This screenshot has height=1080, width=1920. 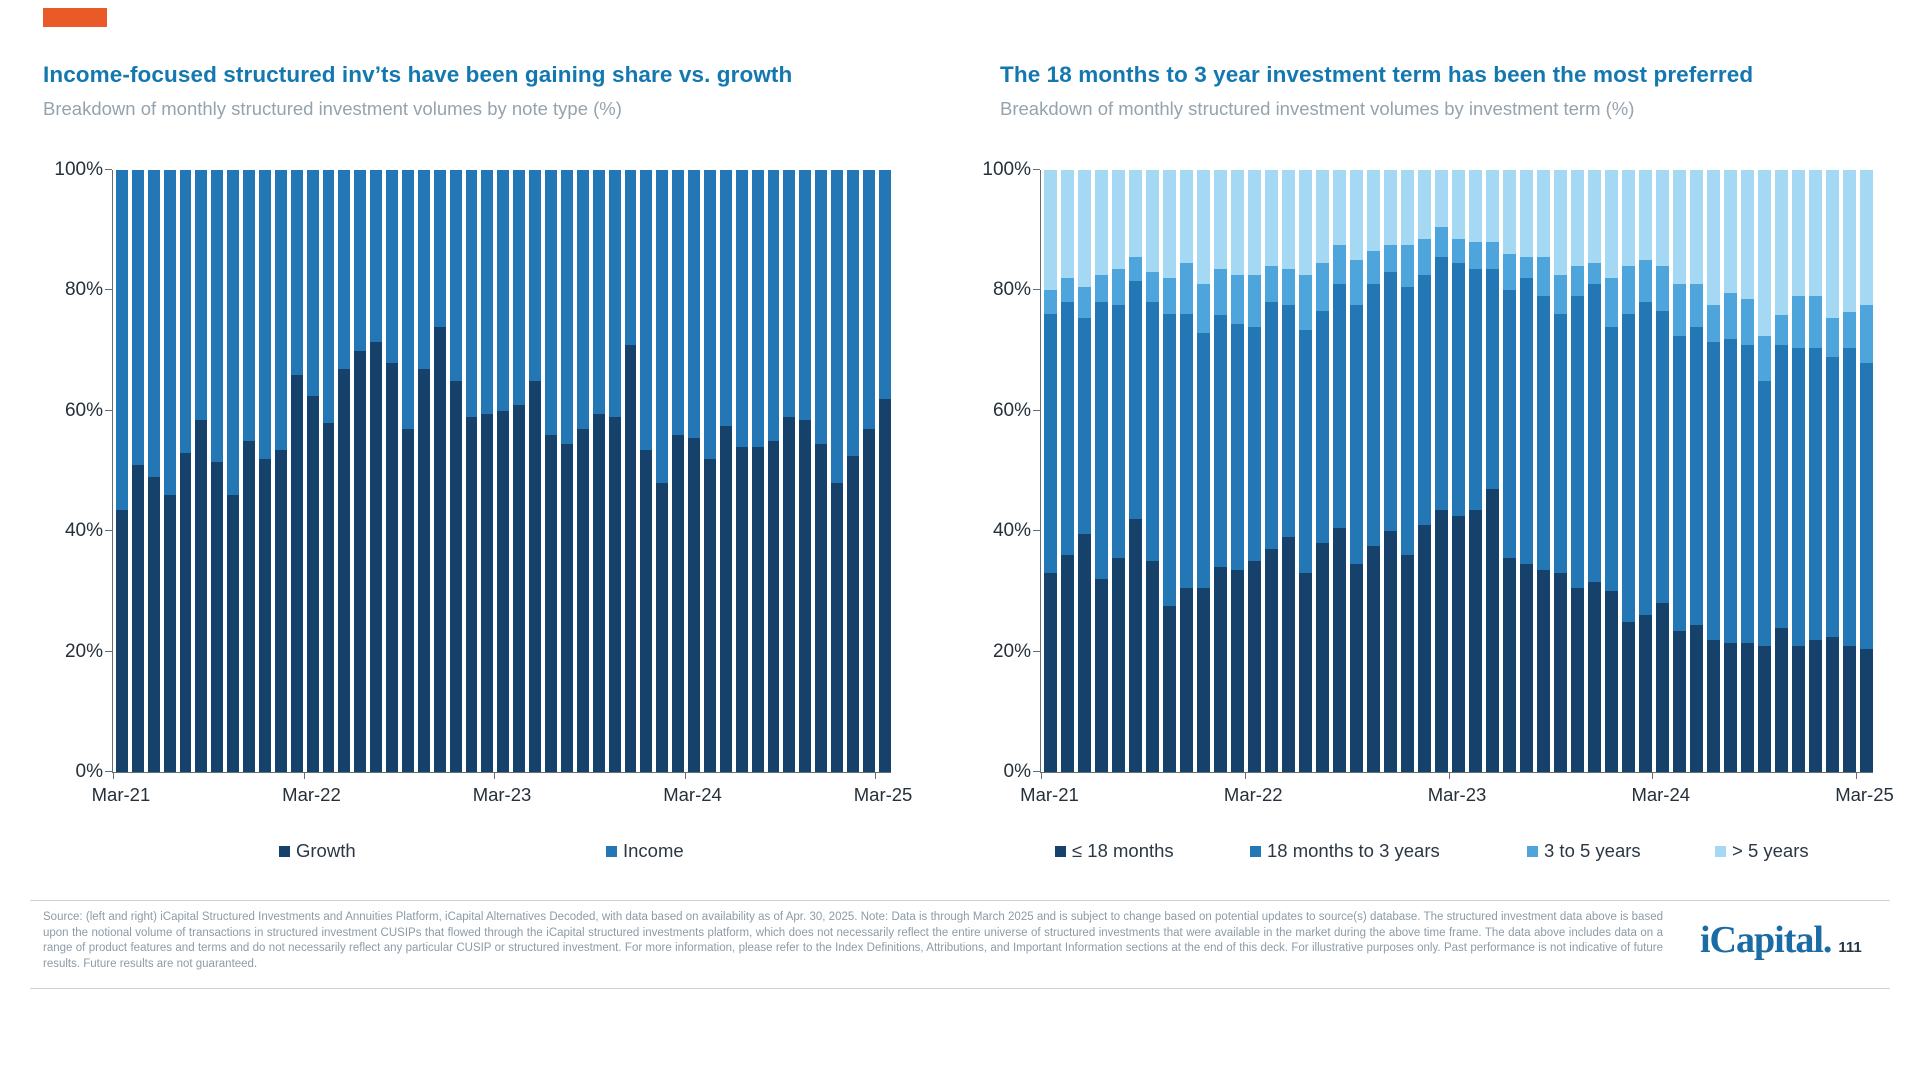 What do you see at coordinates (89, 771) in the screenshot?
I see `y-axis-label: 0%` at bounding box center [89, 771].